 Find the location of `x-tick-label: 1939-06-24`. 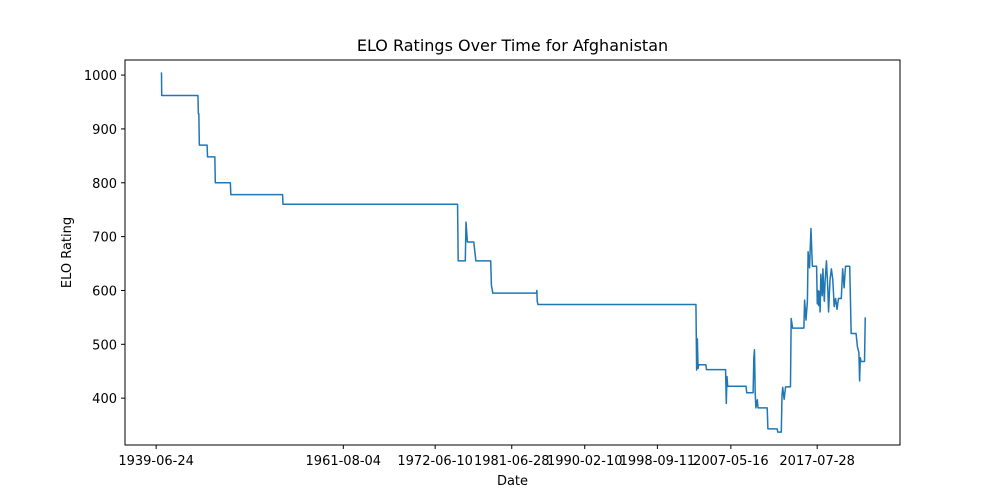

x-tick-label: 1939-06-24 is located at coordinates (156, 461).